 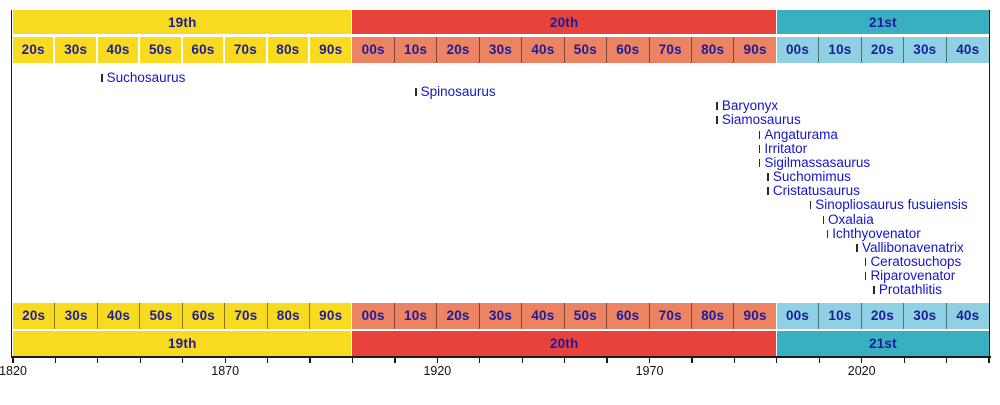 I want to click on axis-year-label: 1870, so click(x=225, y=370).